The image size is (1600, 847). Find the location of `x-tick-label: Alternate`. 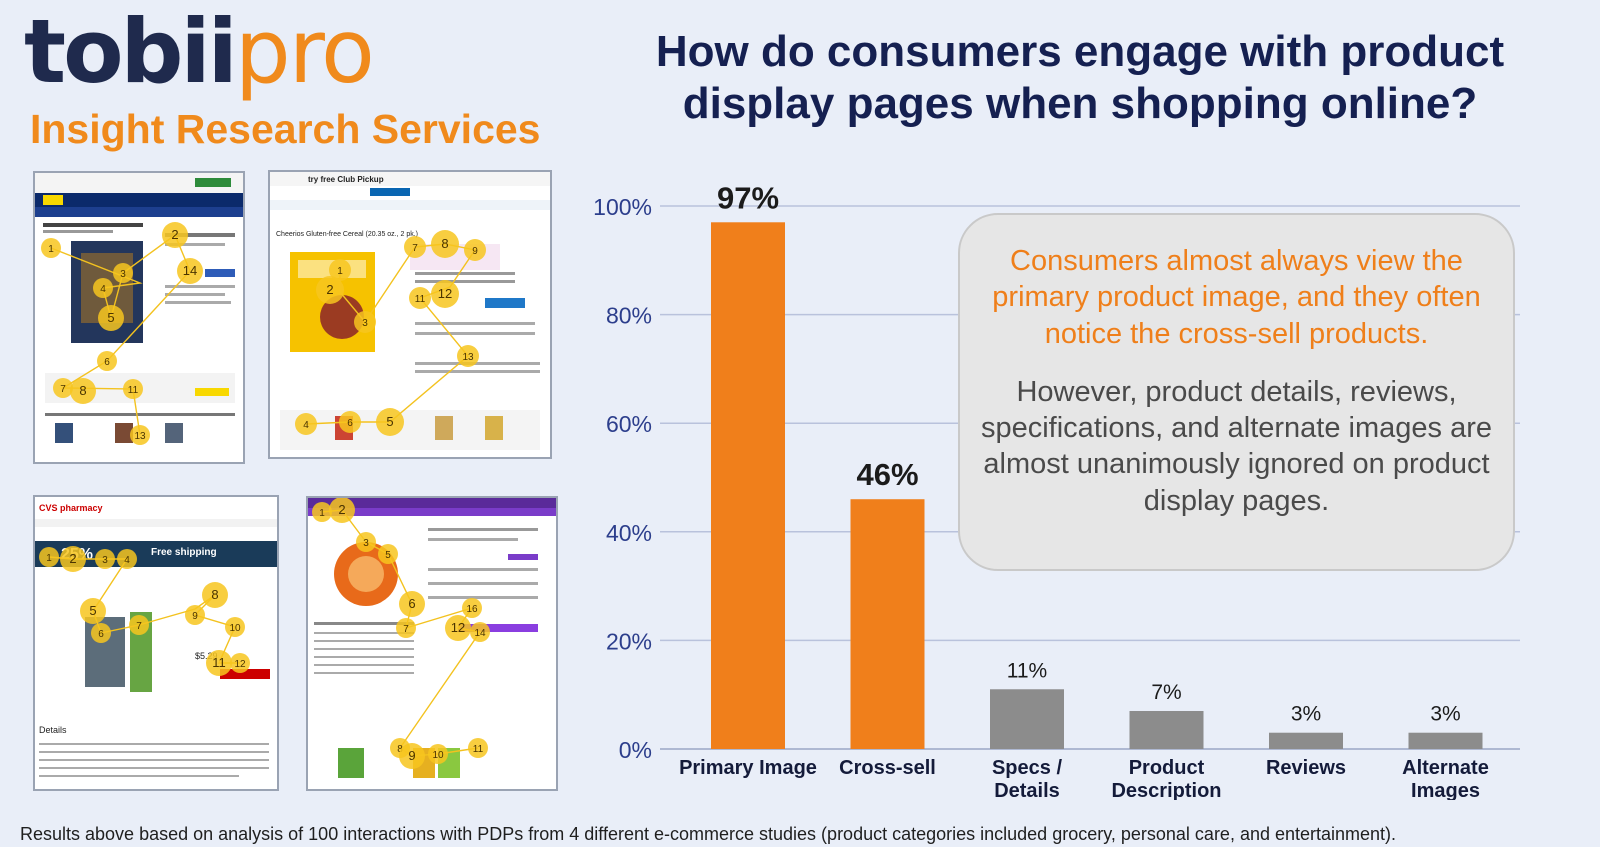

x-tick-label: Alternate is located at coordinates (1445, 768).